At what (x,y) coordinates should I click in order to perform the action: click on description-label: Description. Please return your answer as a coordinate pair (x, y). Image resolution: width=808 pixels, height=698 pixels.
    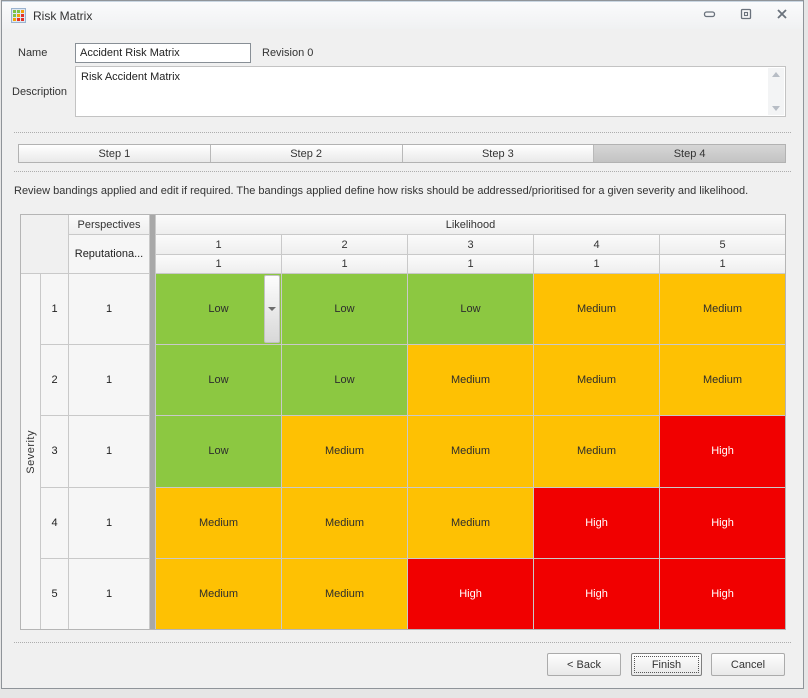
    Looking at the image, I should click on (40, 92).